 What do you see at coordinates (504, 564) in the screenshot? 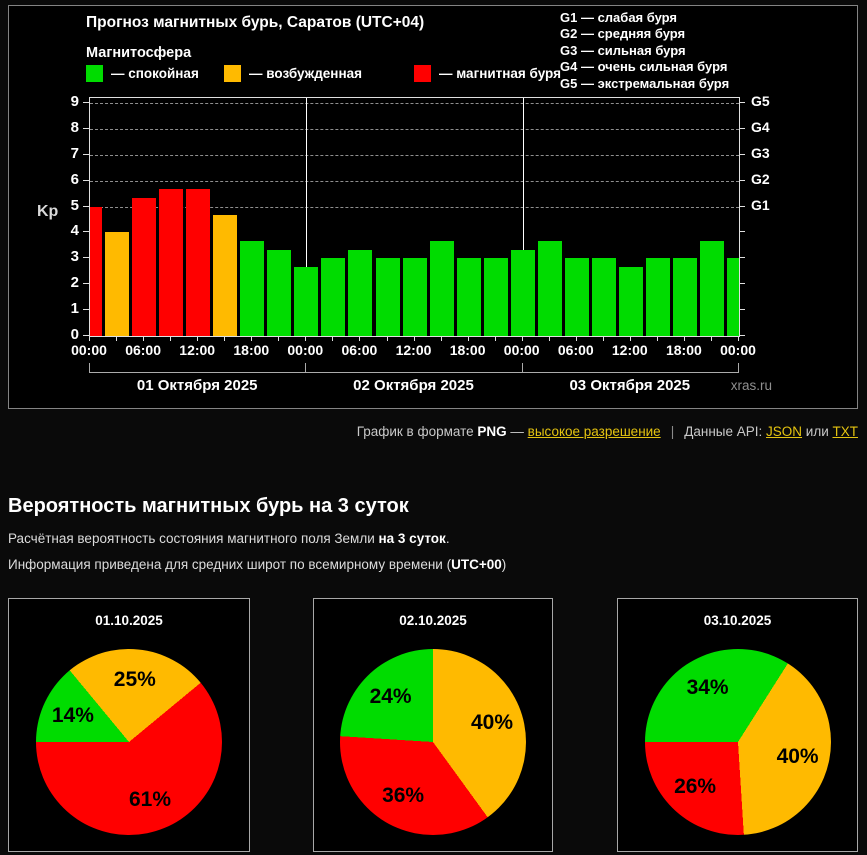
I see `plain-text: )` at bounding box center [504, 564].